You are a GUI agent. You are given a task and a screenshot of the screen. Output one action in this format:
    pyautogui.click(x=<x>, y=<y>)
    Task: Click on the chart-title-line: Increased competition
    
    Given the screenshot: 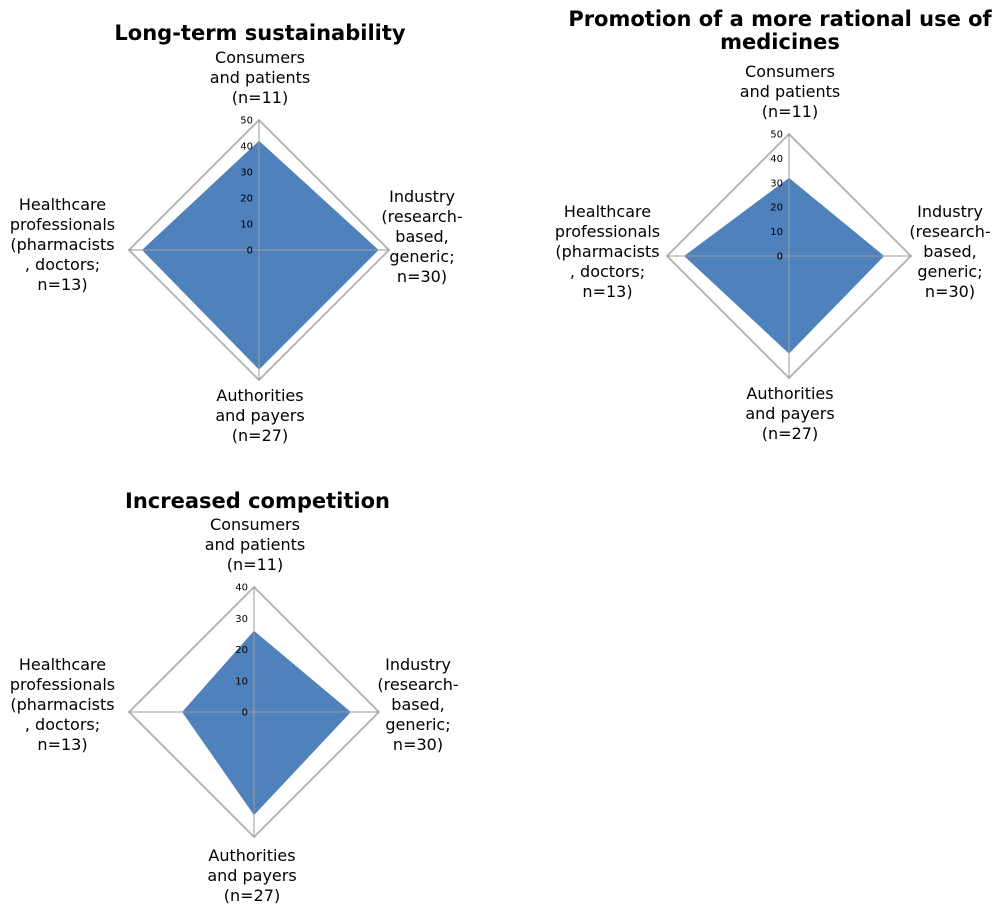 What is the action you would take?
    pyautogui.click(x=257, y=501)
    